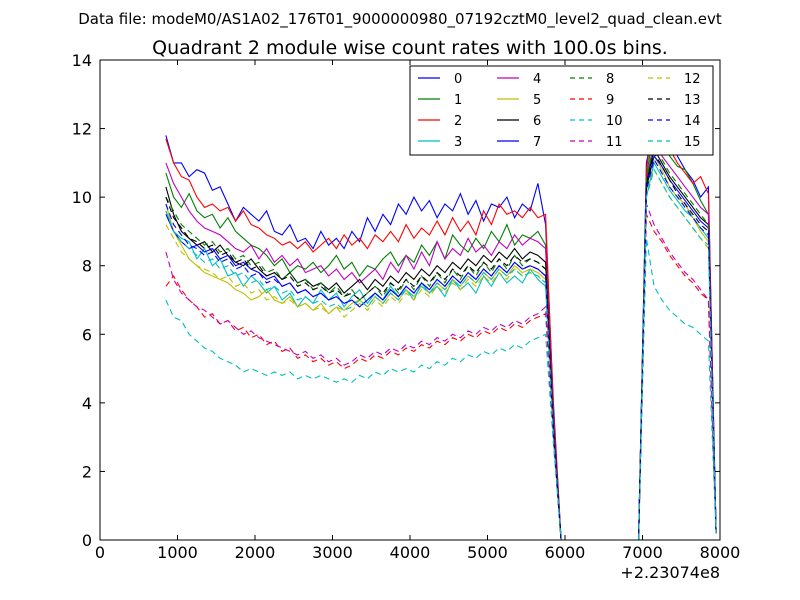  Describe the element at coordinates (87, 471) in the screenshot. I see `y-tick-label: 2` at that location.